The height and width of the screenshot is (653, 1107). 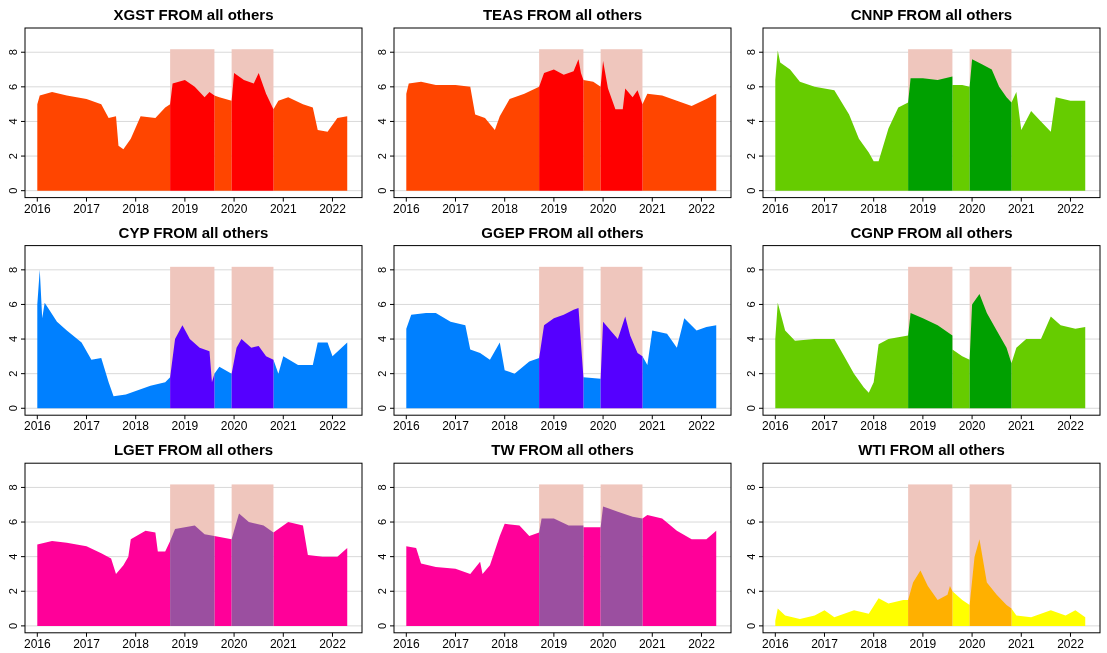 I want to click on chart-title: CGNP FROM all others, so click(x=931, y=232).